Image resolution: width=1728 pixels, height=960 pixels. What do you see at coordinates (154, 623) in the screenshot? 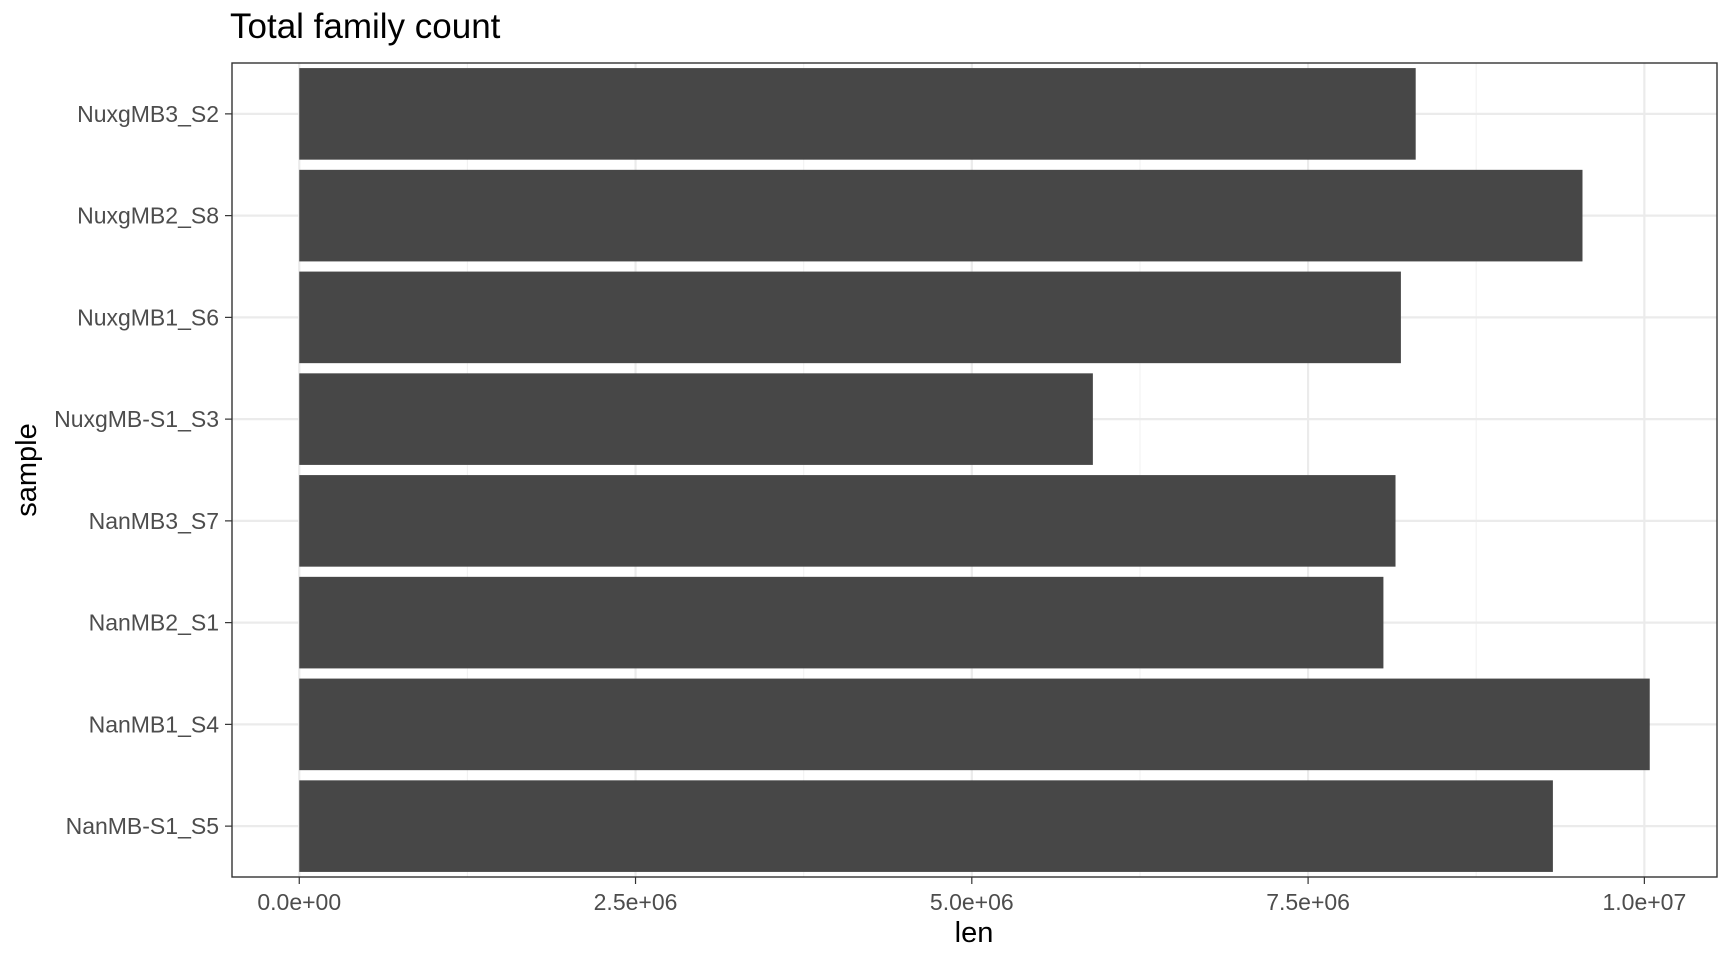
I see `y-tick-label: NanMB2_S1` at bounding box center [154, 623].